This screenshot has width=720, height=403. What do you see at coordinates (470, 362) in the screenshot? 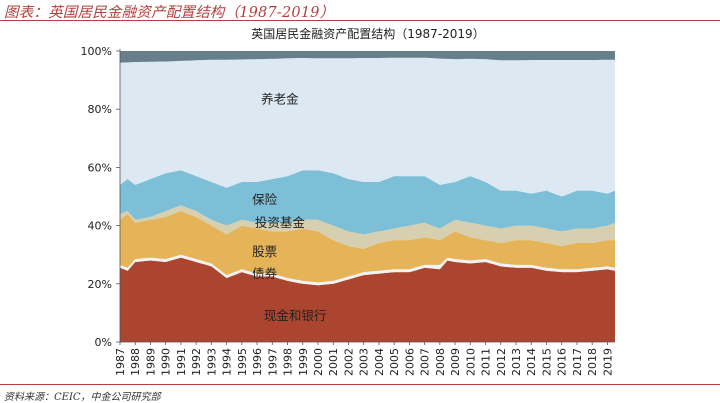
I see `x-tick-label: 2010` at bounding box center [470, 362].